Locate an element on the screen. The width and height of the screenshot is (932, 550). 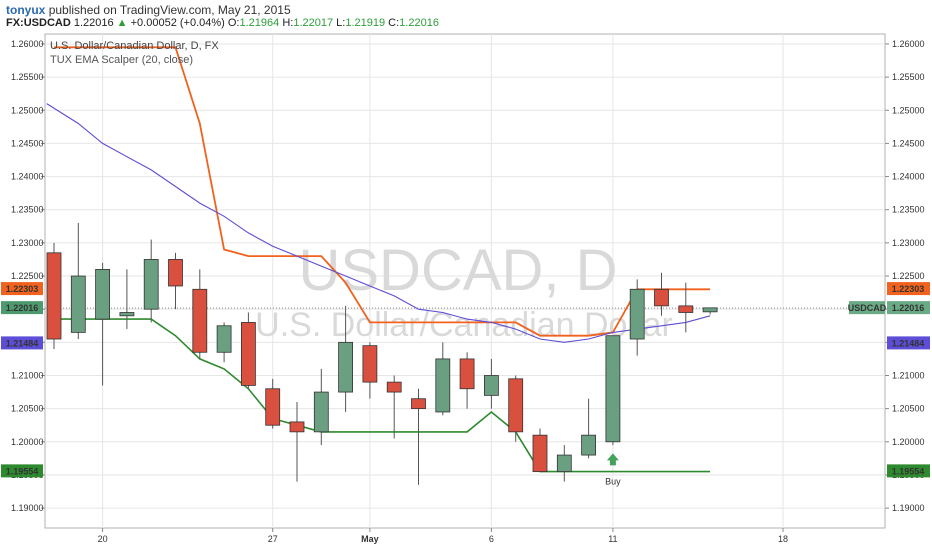
up-arrow-icon: ▲ is located at coordinates (122, 23).